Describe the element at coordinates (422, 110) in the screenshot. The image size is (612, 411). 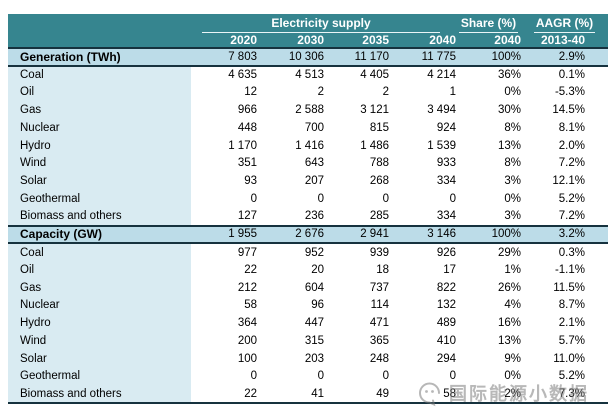
I see `cell-2040: 3 494` at that location.